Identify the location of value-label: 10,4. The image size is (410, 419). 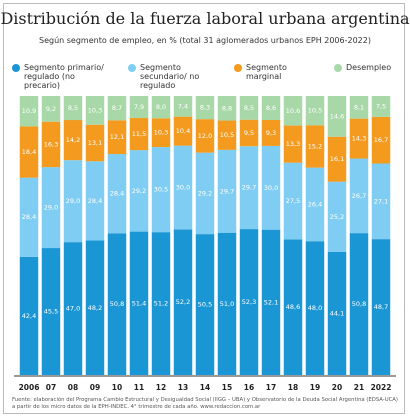
(183, 131).